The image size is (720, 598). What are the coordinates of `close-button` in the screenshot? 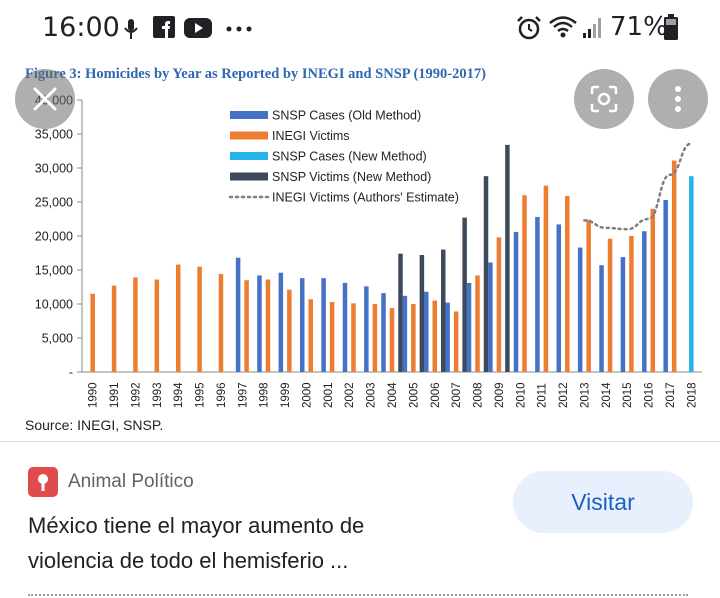 It's located at (45, 99).